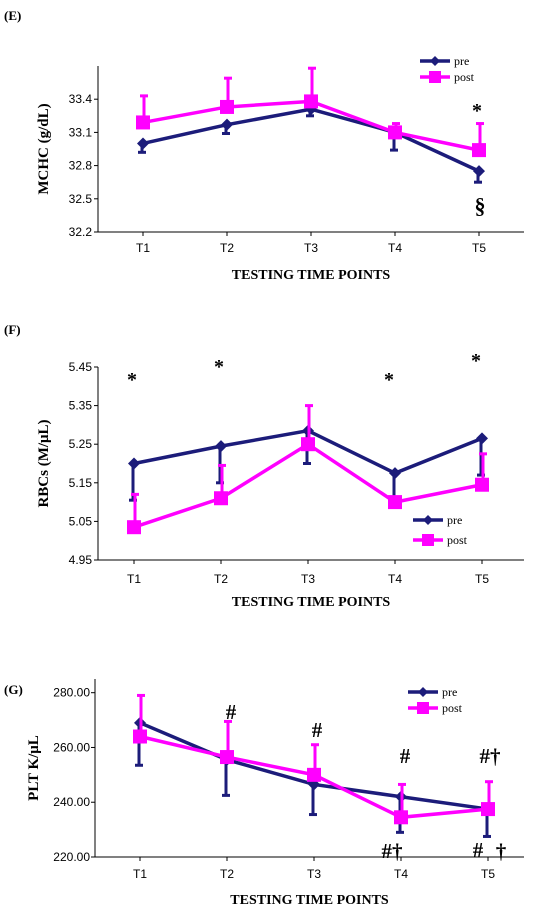 This screenshot has width=550, height=918. What do you see at coordinates (81, 560) in the screenshot?
I see `y-tick-label: 4.95` at bounding box center [81, 560].